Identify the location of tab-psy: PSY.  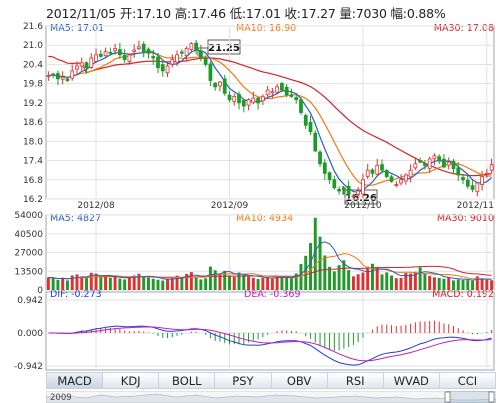
(243, 380).